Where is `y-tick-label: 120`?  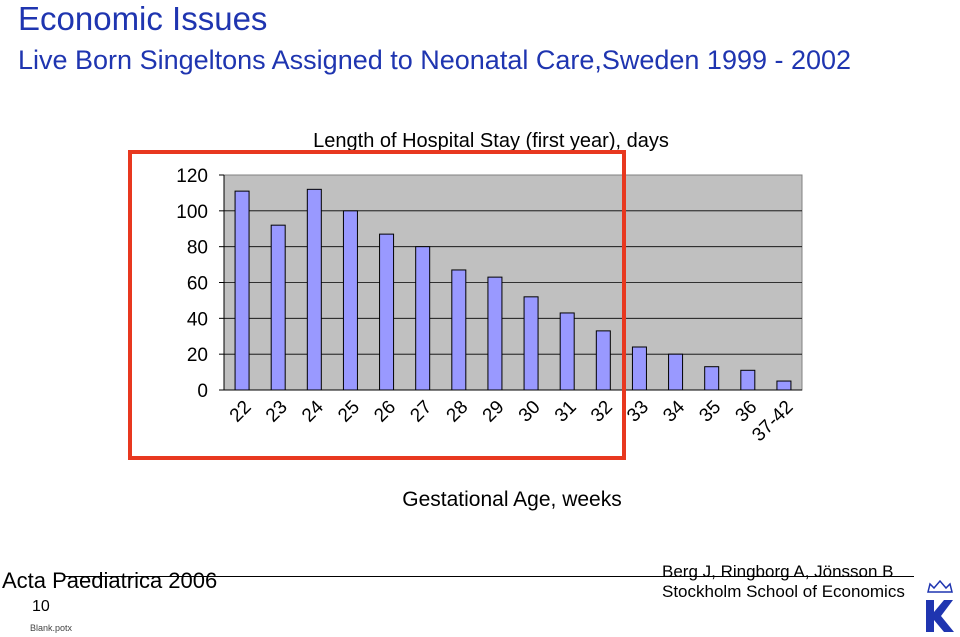
y-tick-label: 120 is located at coordinates (192, 176).